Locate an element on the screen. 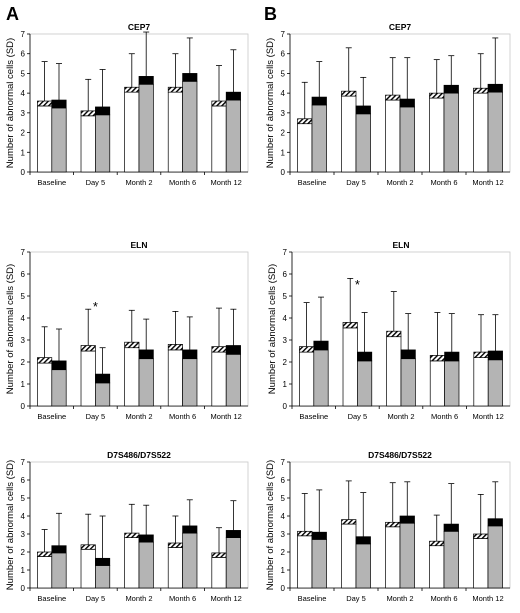  panel-letter-a: A is located at coordinates (12, 14).